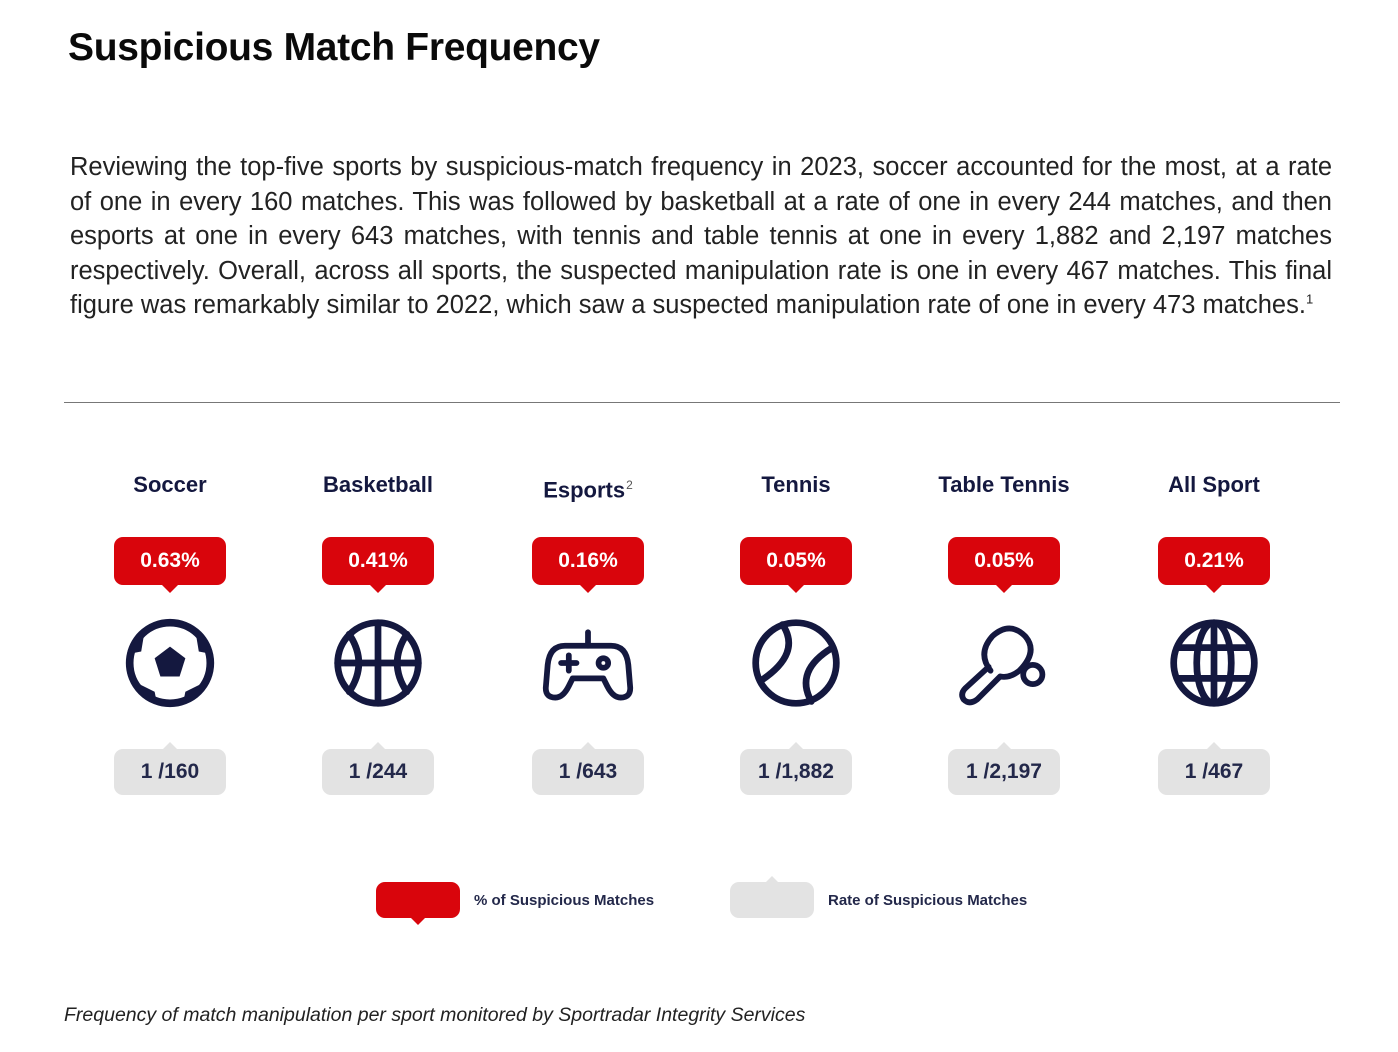 The width and height of the screenshot is (1398, 1052). Describe the element at coordinates (796, 768) in the screenshot. I see `rate-suspicious-badge: 1 /1,882` at that location.